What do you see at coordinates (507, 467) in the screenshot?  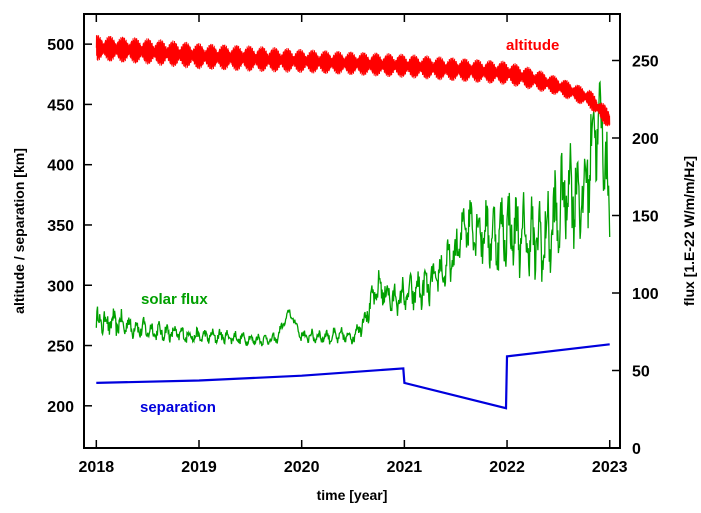 I see `x-tick-label: 2022` at bounding box center [507, 467].